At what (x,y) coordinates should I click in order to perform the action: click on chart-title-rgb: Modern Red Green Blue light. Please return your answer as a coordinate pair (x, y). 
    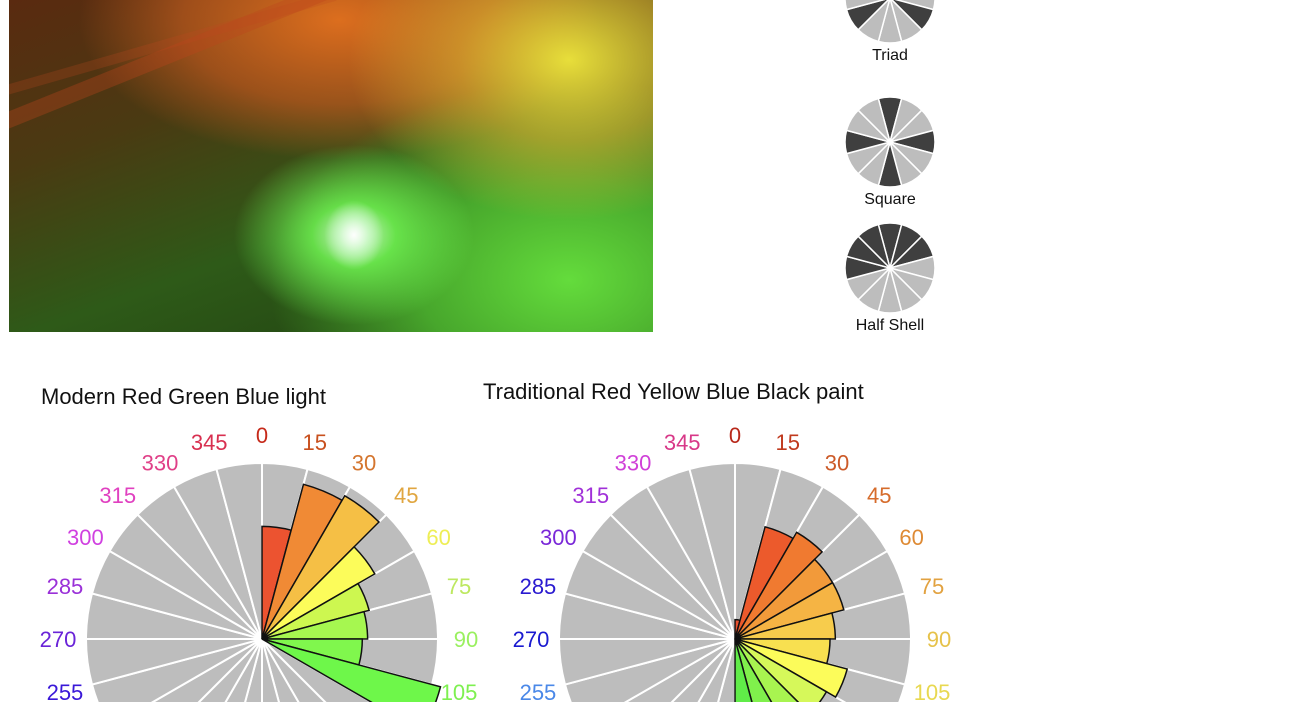
    Looking at the image, I should click on (183, 396).